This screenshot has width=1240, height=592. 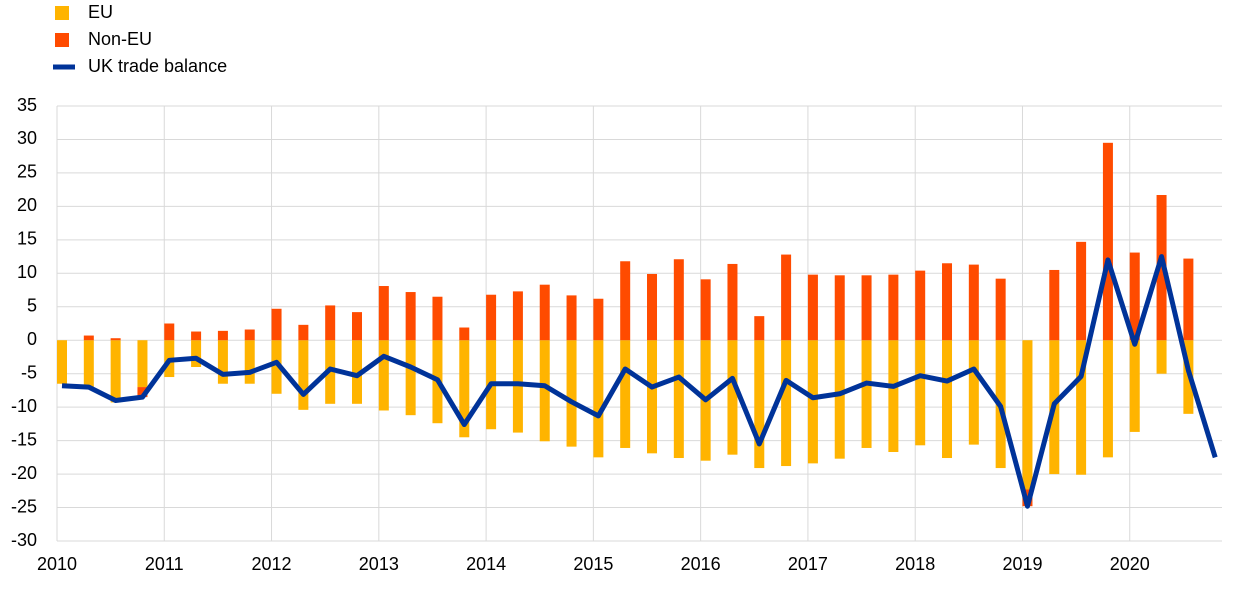 I want to click on x-tick-label: 2013, so click(x=379, y=564).